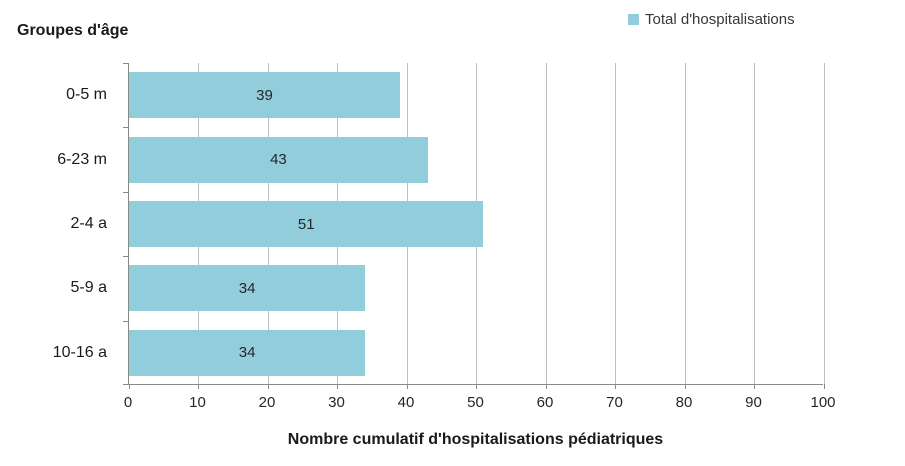  Describe the element at coordinates (88, 223) in the screenshot. I see `category-label-2-4 a: 2-4 a` at that location.